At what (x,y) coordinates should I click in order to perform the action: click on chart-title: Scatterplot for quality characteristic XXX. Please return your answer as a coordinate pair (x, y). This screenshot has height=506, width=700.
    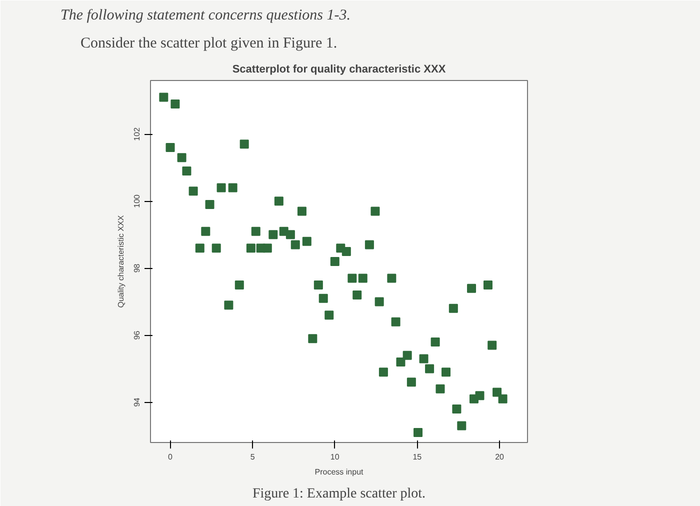
    Looking at the image, I should click on (339, 70).